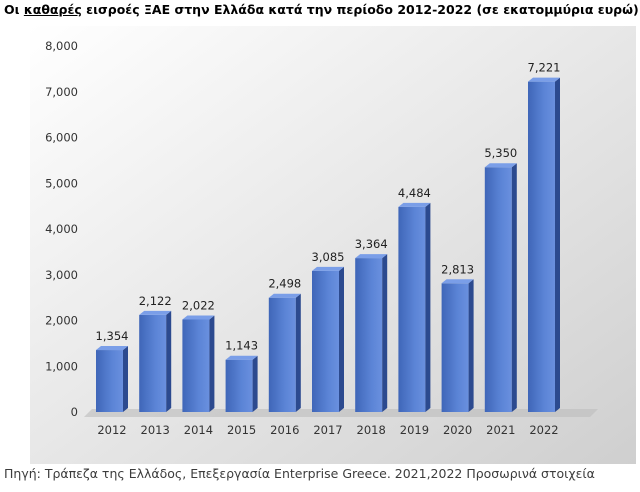 The image size is (640, 492). Describe the element at coordinates (414, 193) in the screenshot. I see `data-label: 4,484` at that location.